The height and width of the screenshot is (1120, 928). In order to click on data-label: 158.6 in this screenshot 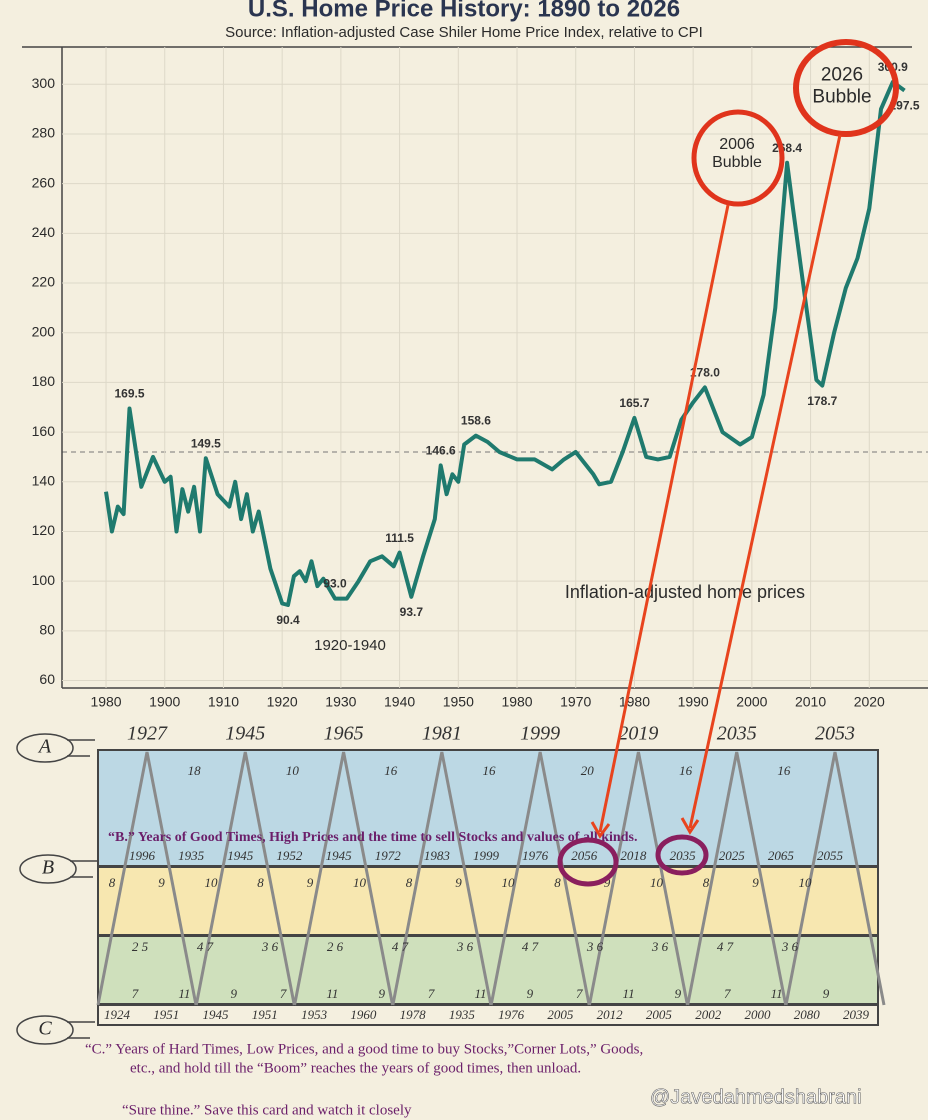, I will do `click(476, 421)`.